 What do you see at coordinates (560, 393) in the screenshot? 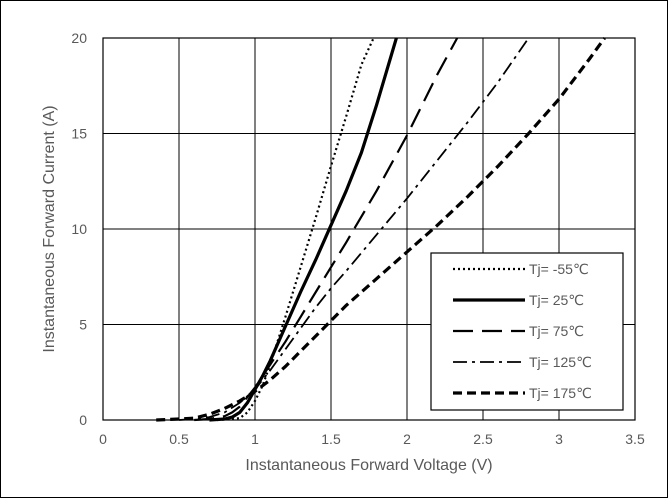
I see `legend-label: Tj= 175℃` at bounding box center [560, 393].